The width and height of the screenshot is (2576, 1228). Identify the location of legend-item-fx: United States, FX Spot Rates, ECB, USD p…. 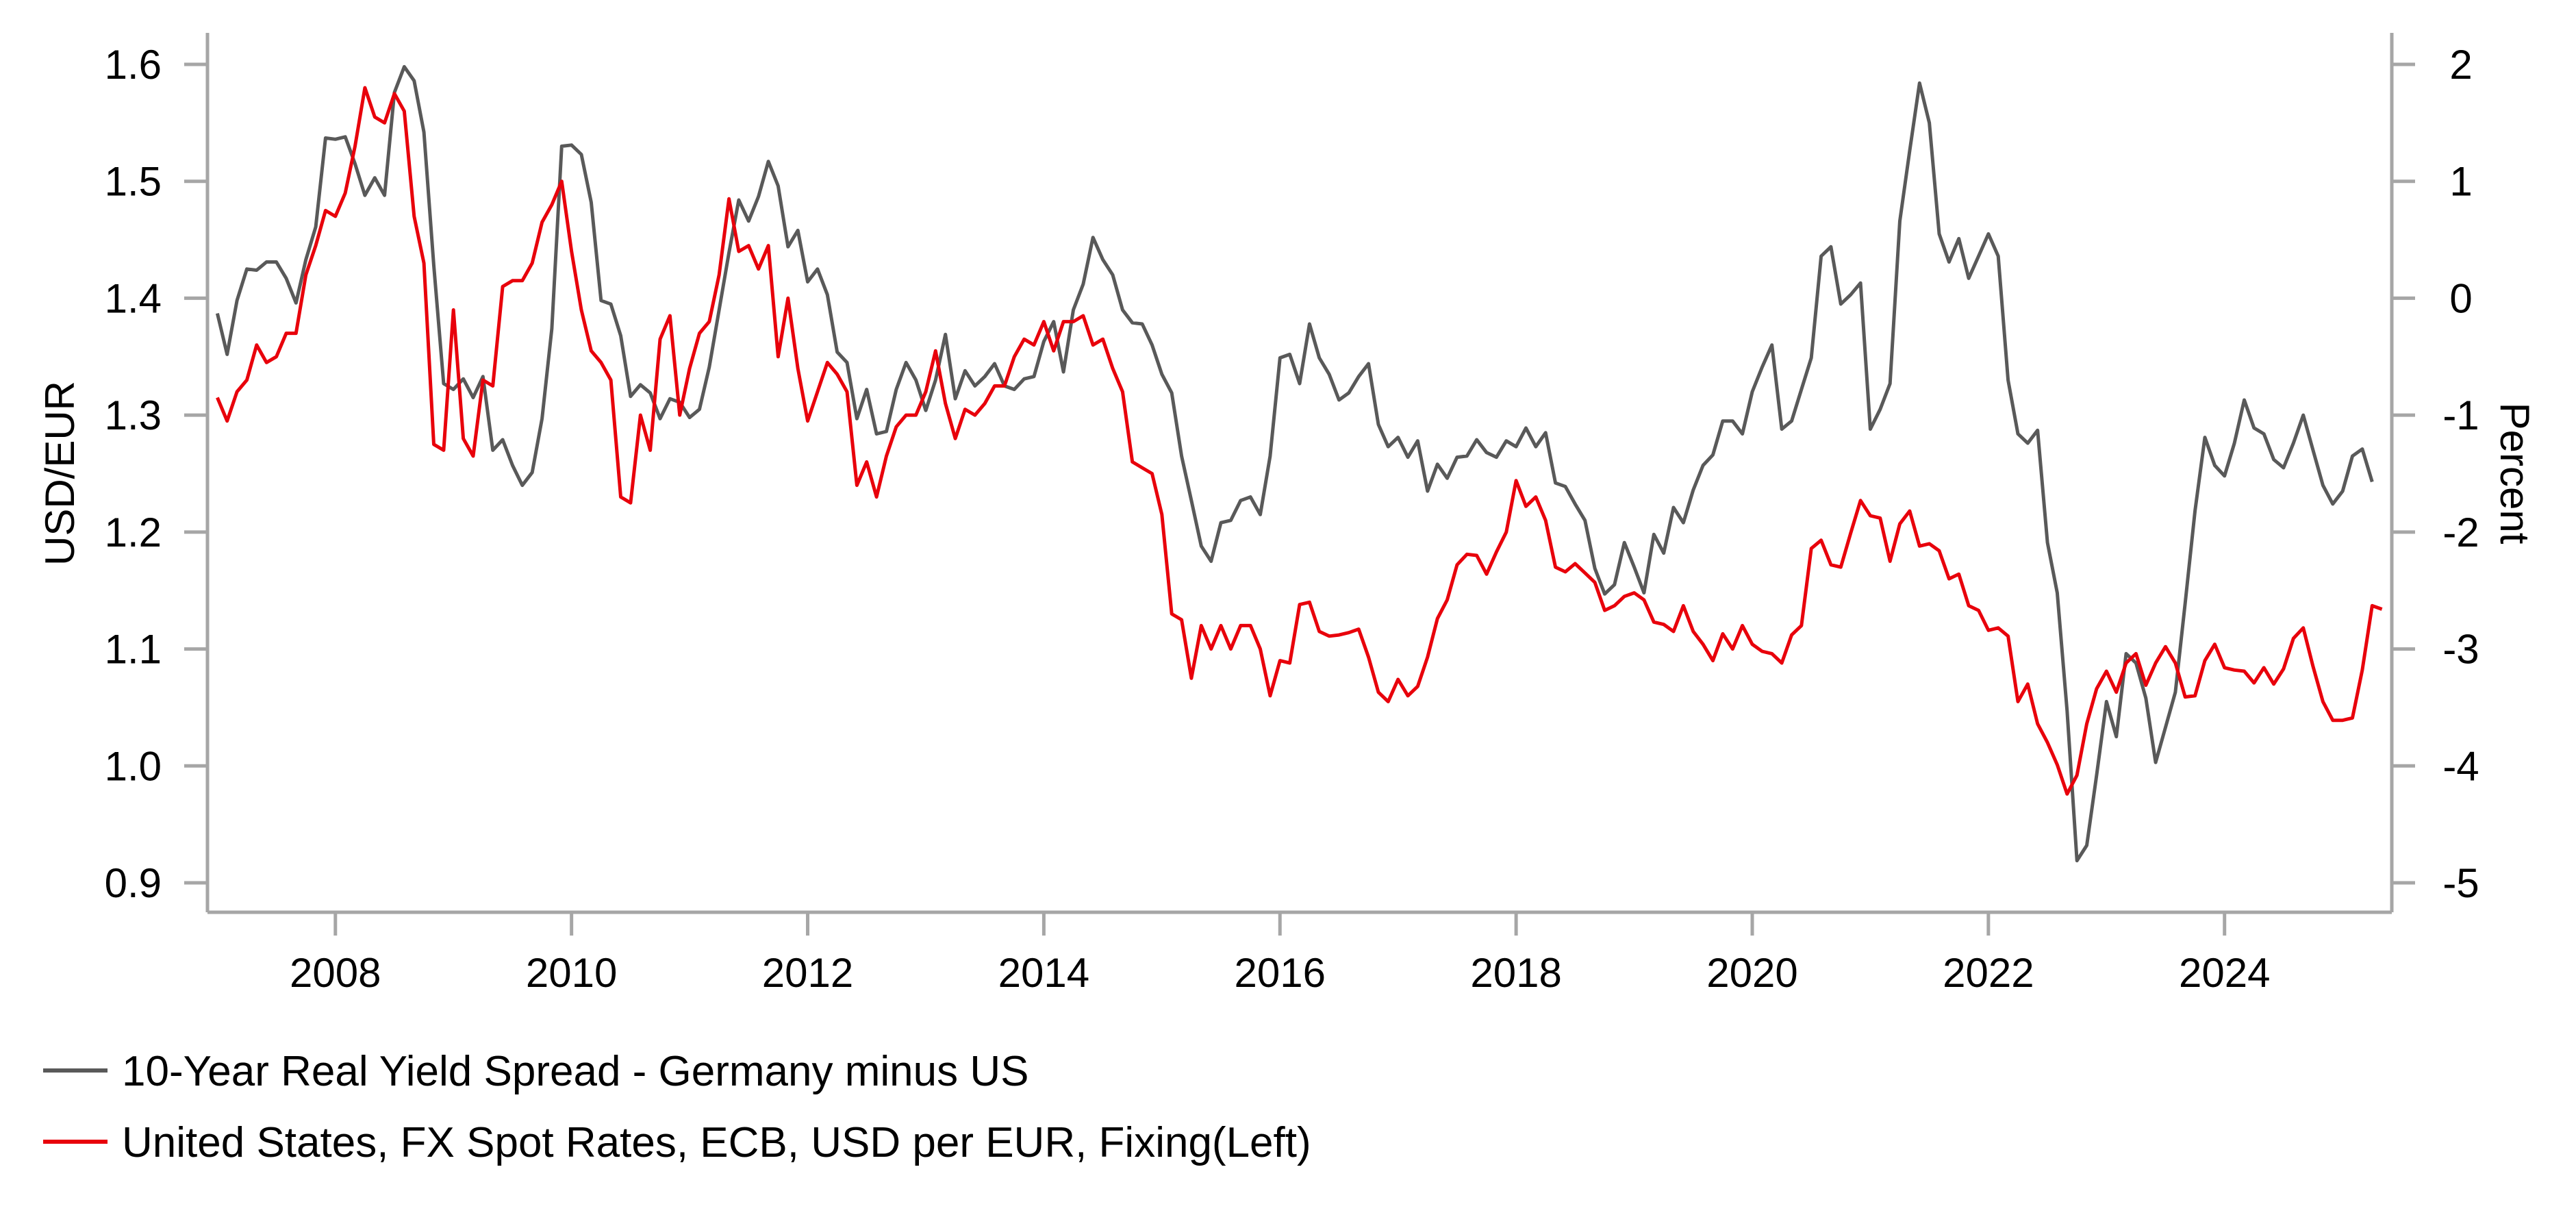
(677, 1143).